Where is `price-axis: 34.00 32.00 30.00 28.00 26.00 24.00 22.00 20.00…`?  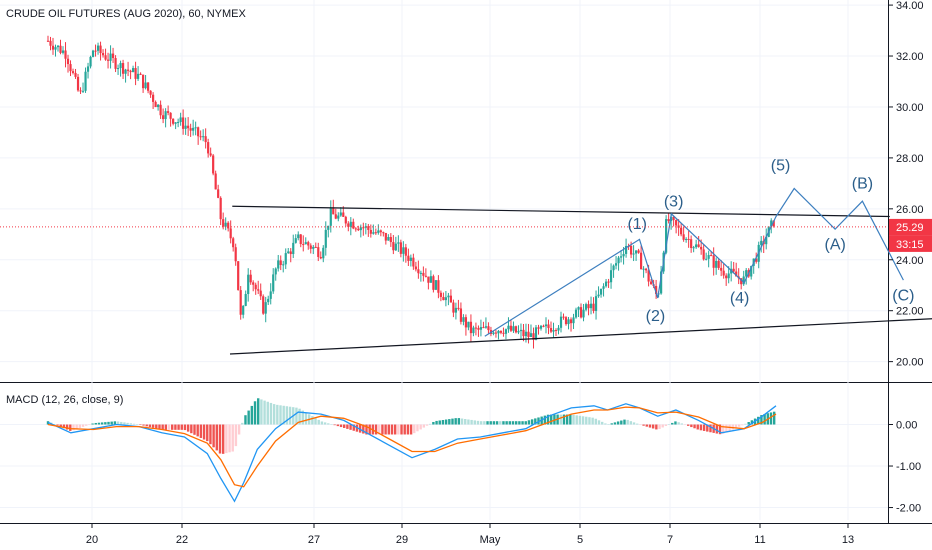 price-axis: 34.00 32.00 30.00 28.00 26.00 24.00 22.00 20.00… is located at coordinates (906, 257).